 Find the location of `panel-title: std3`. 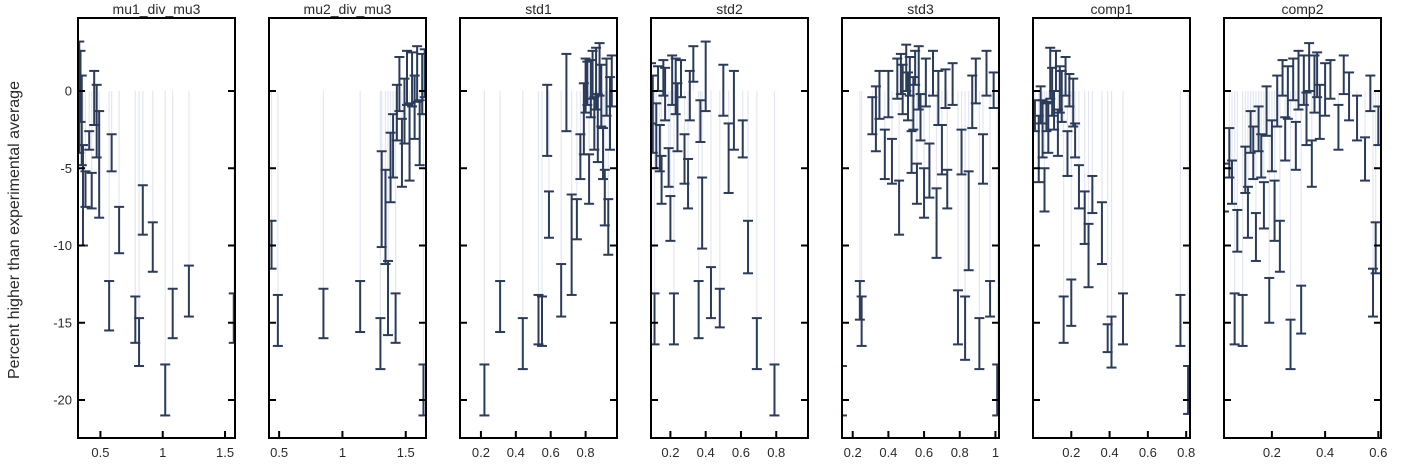

panel-title: std3 is located at coordinates (920, 9).